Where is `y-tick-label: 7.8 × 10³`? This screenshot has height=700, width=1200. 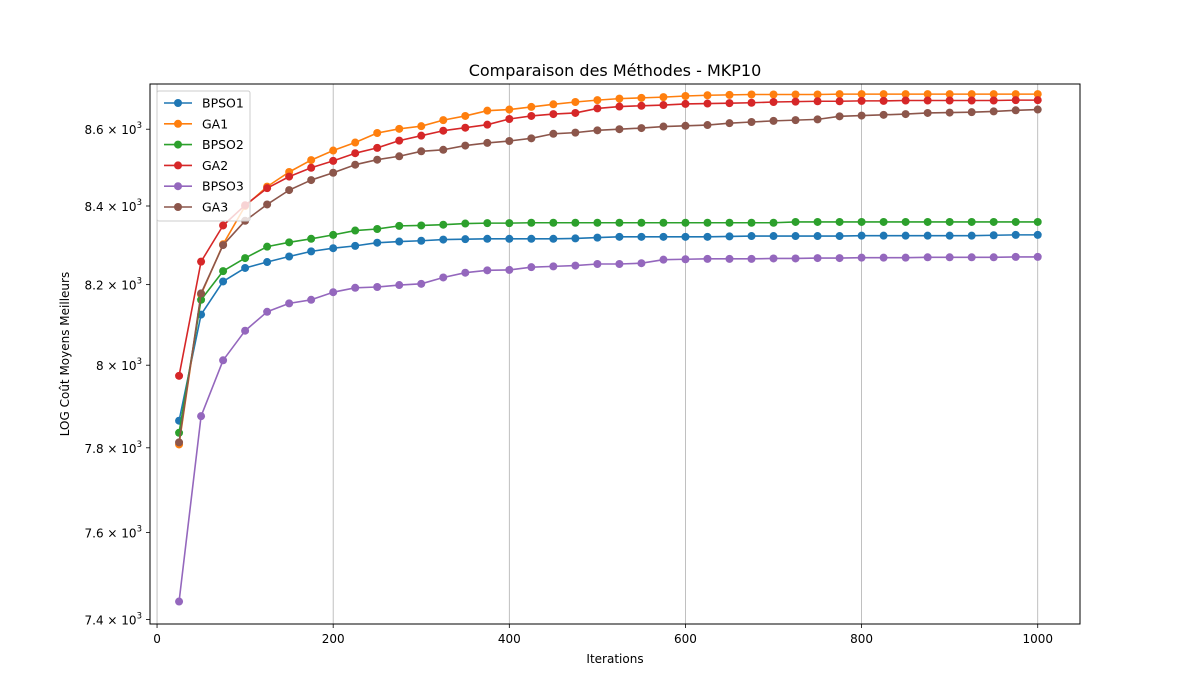
y-tick-label: 7.8 × 10³ is located at coordinates (113, 448).